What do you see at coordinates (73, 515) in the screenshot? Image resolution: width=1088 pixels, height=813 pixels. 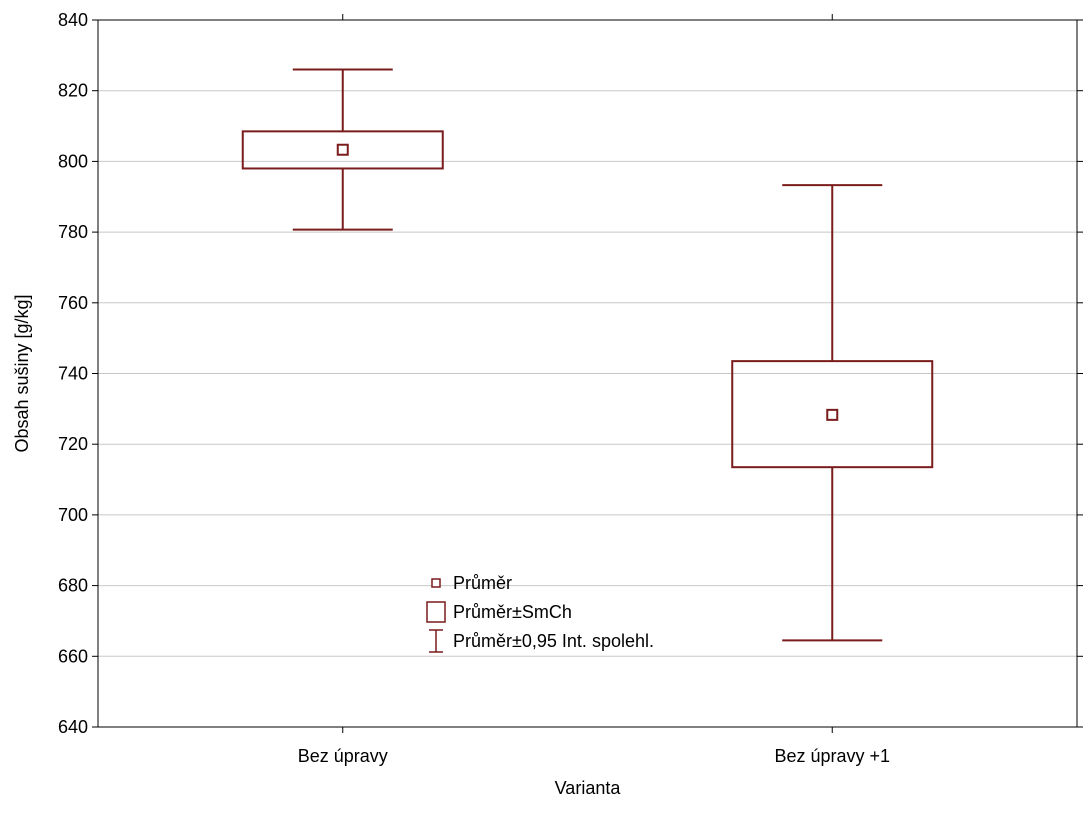 I see `y-tick-label: 700` at bounding box center [73, 515].